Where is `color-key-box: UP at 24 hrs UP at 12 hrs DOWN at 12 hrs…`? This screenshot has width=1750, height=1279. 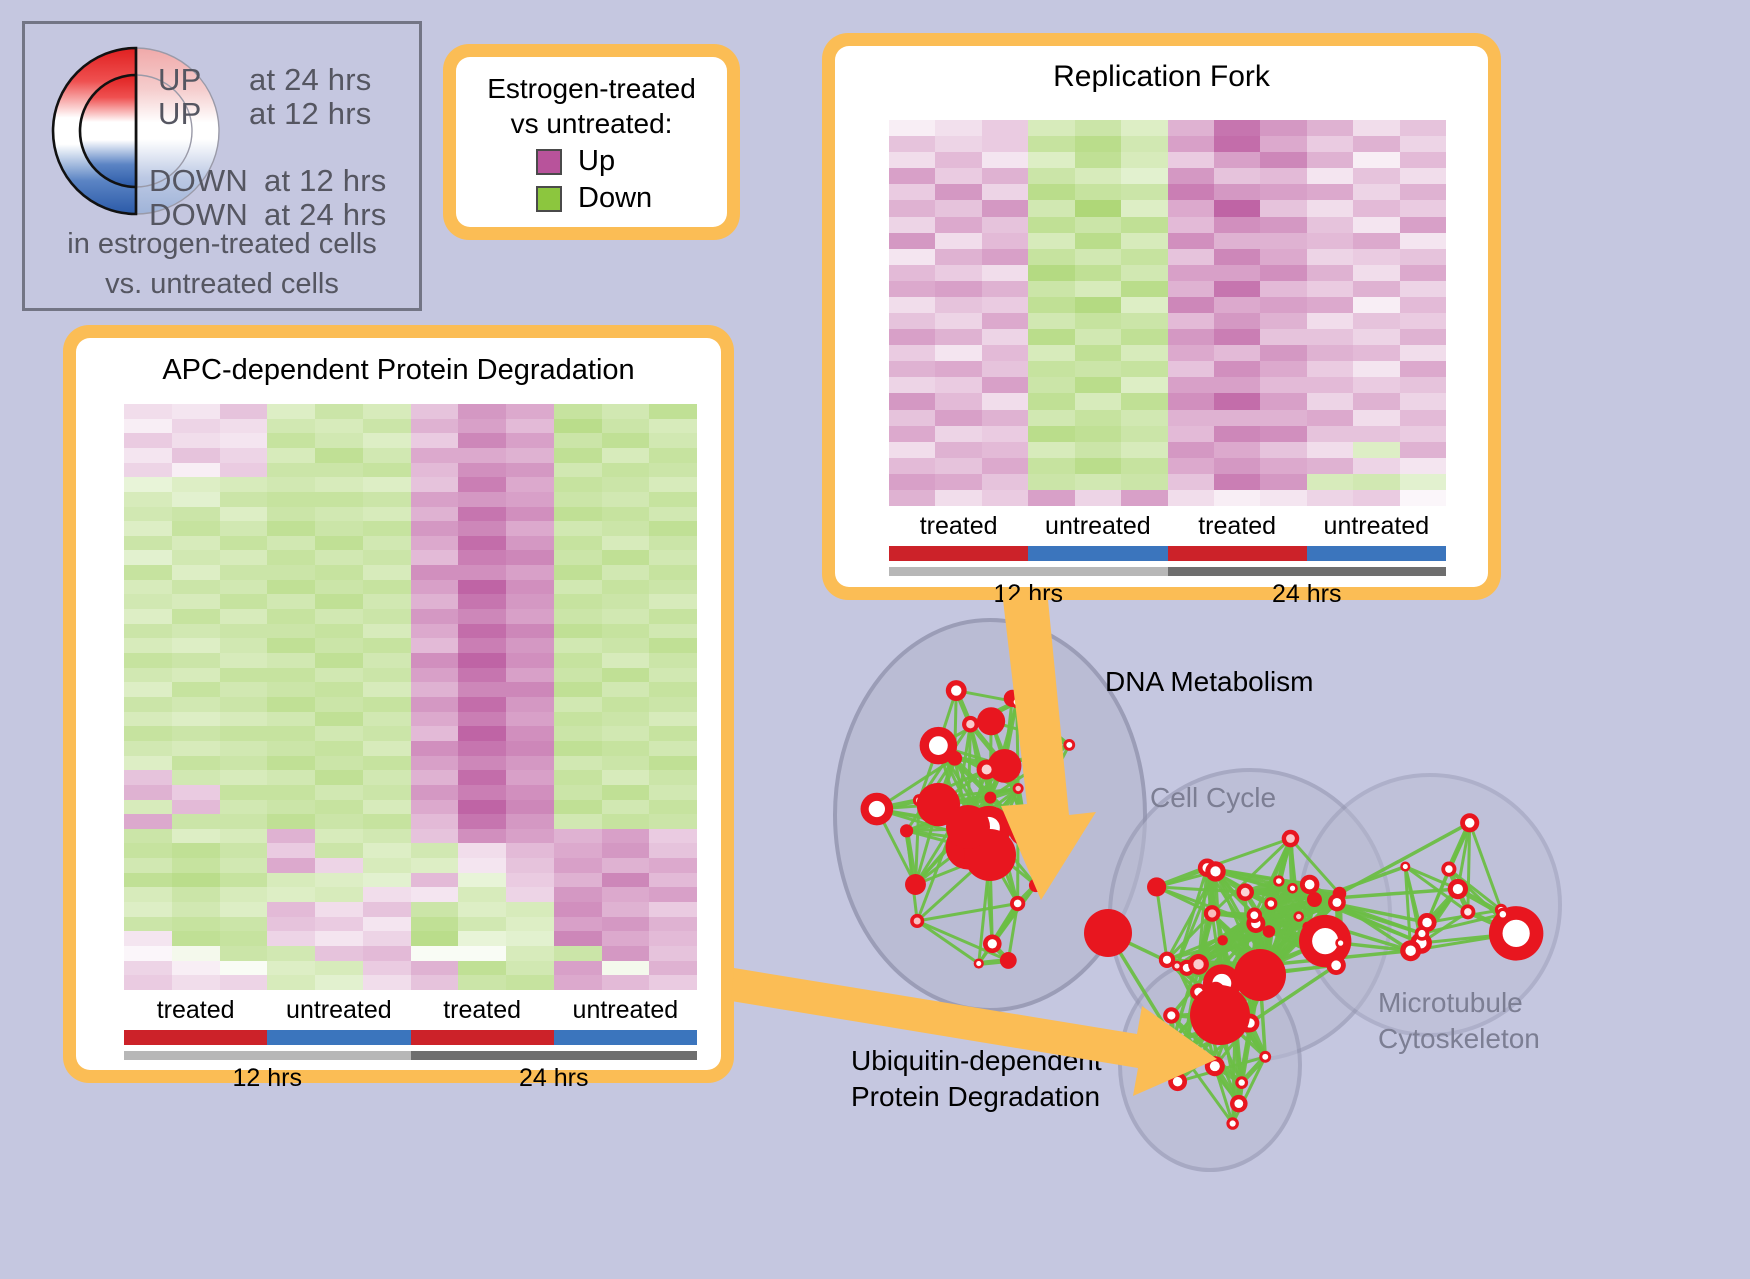 color-key-box: UP at 24 hrs UP at 12 hrs DOWN at 12 hrs… is located at coordinates (222, 166).